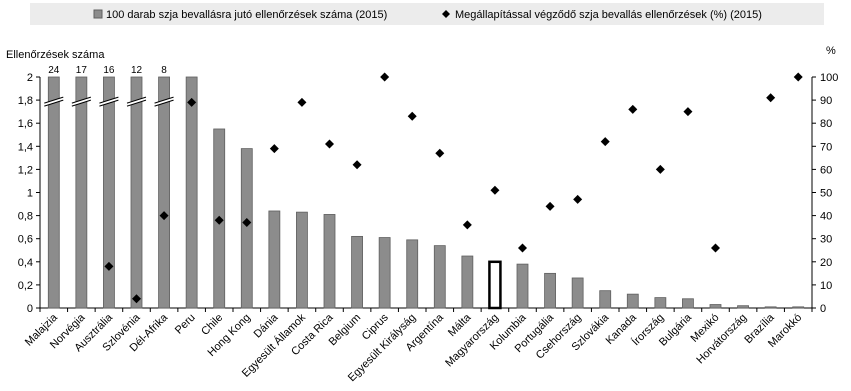  Describe the element at coordinates (25, 263) in the screenshot. I see `y-tick-label-left: 0,4` at that location.